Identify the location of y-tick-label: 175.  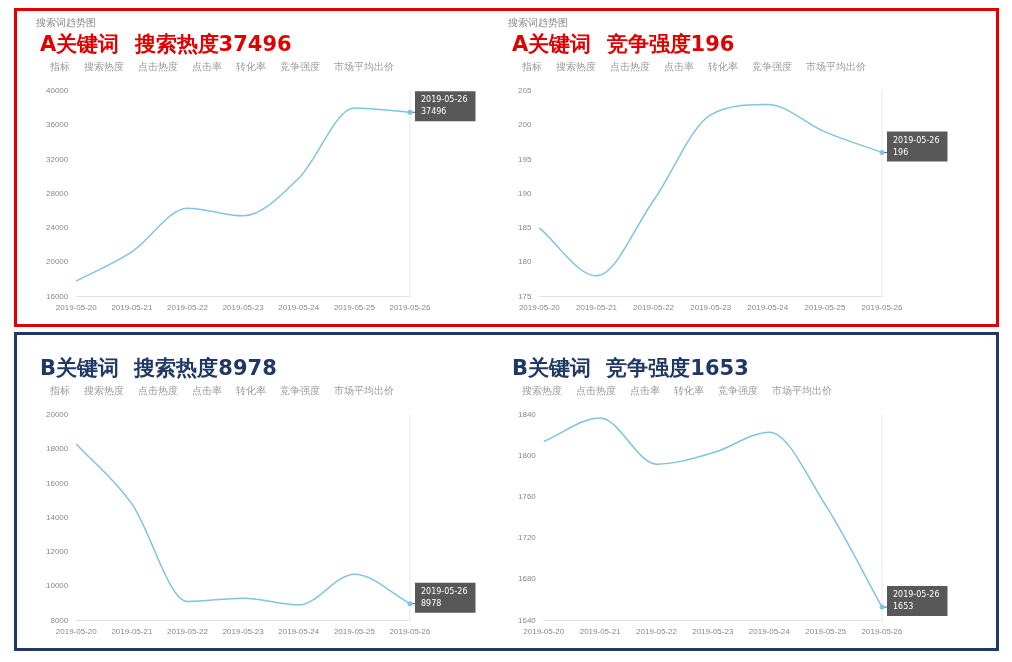
(524, 296).